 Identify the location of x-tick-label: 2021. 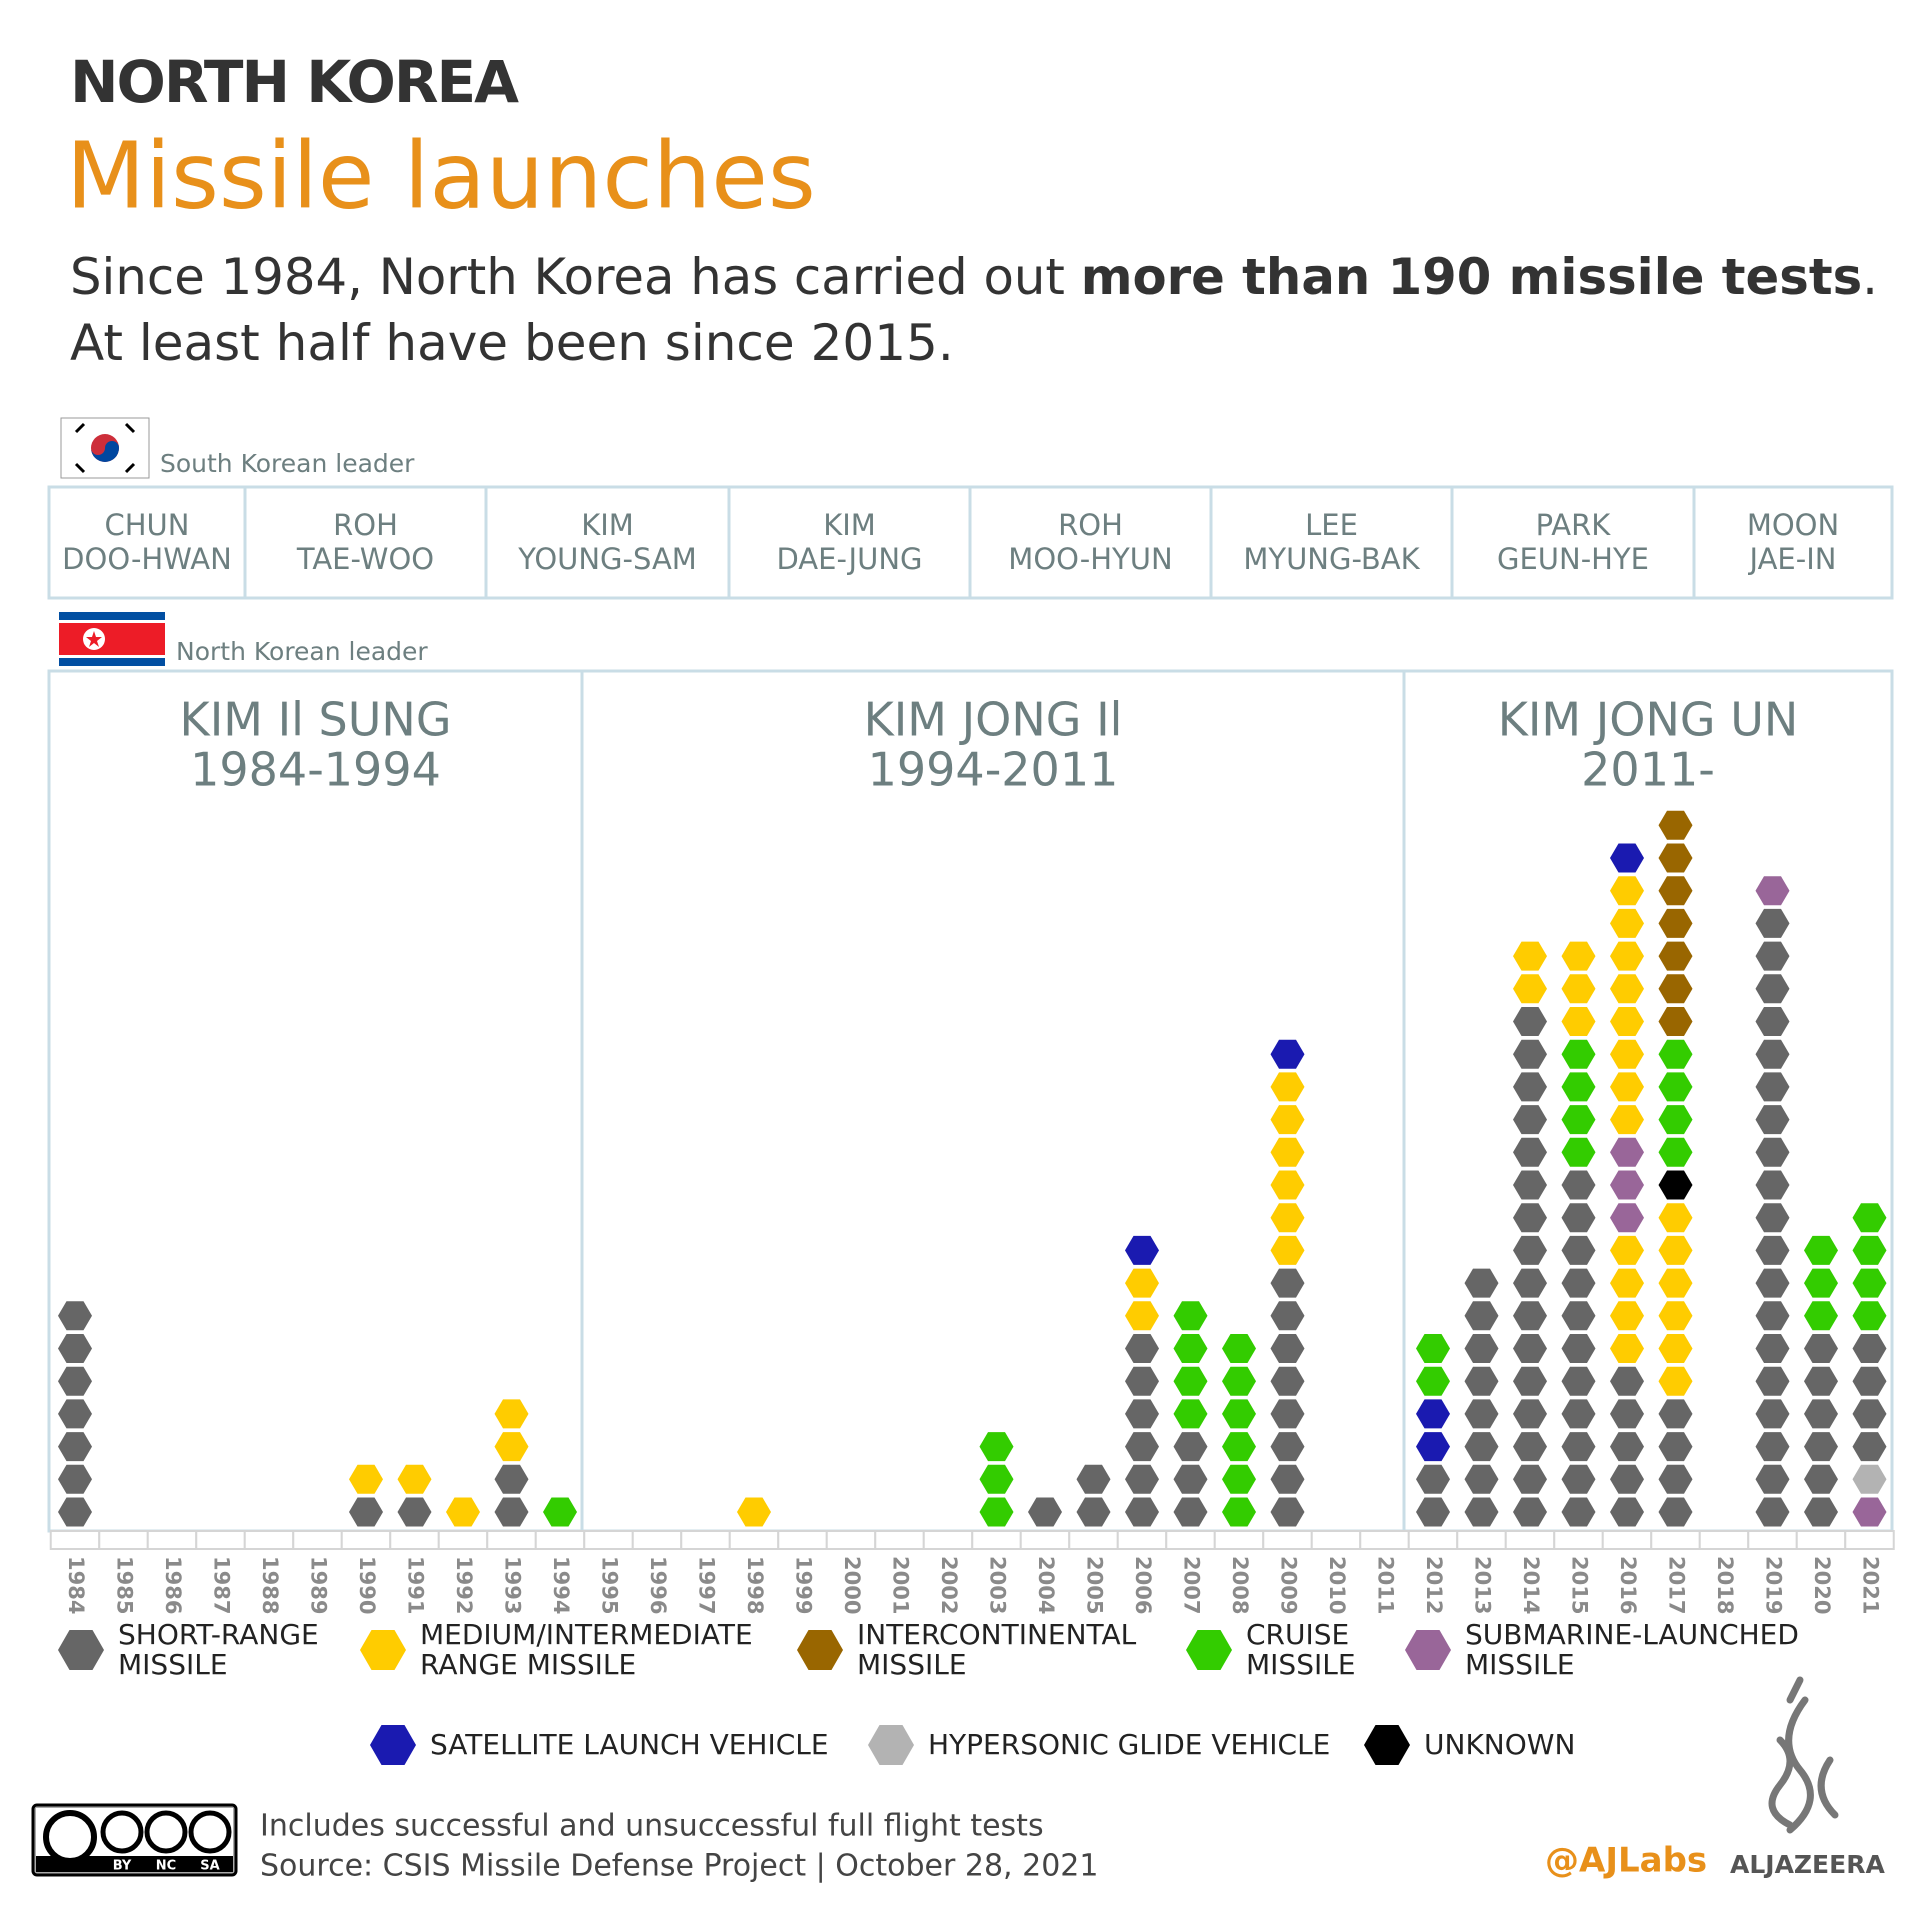
(1871, 1585).